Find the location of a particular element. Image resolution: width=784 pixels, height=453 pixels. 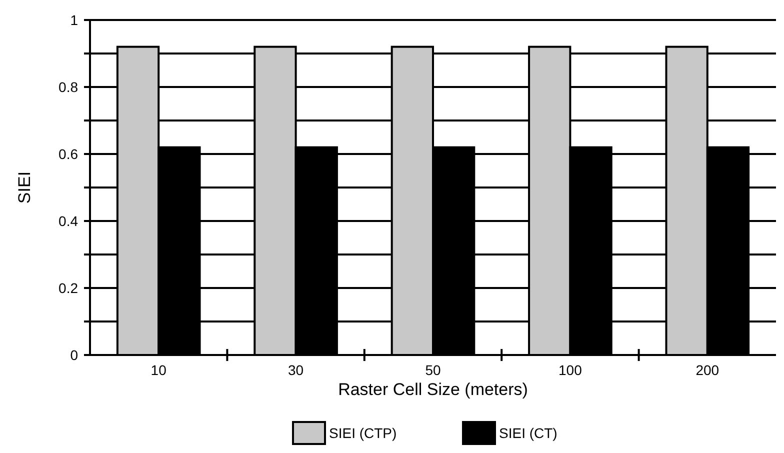

legend-label: SIEI (CT) is located at coordinates (528, 432).